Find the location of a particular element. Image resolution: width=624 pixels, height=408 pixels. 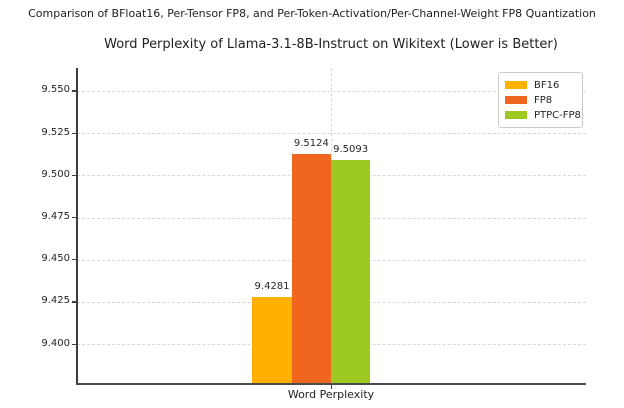

legend-item-bf16: BF16 is located at coordinates (540, 85).